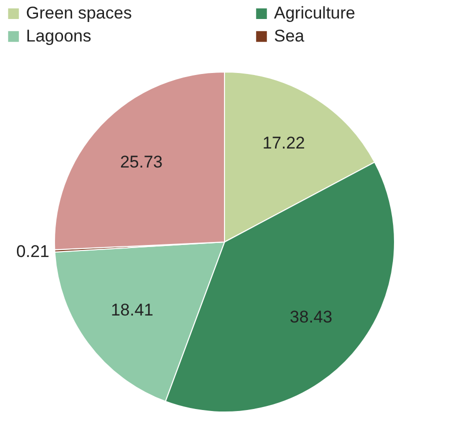 This screenshot has width=449, height=425. I want to click on legend-label: Sea, so click(289, 36).